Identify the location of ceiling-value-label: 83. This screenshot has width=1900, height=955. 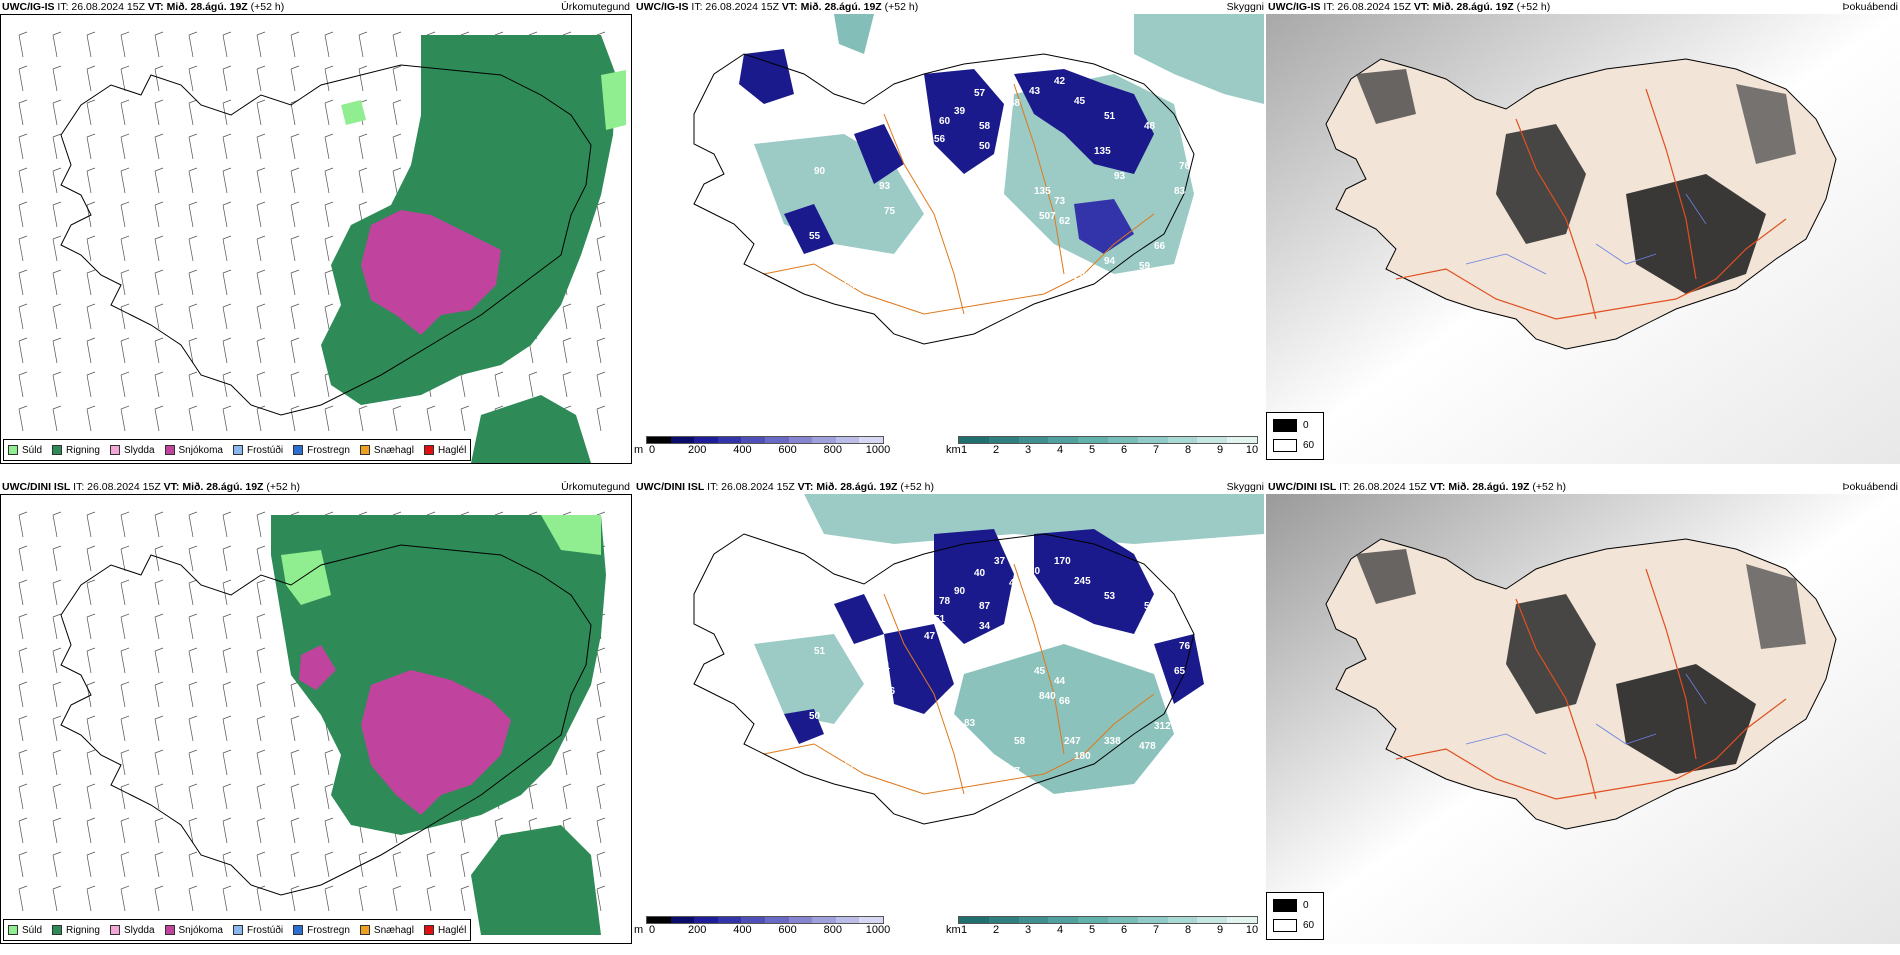
(1180, 191).